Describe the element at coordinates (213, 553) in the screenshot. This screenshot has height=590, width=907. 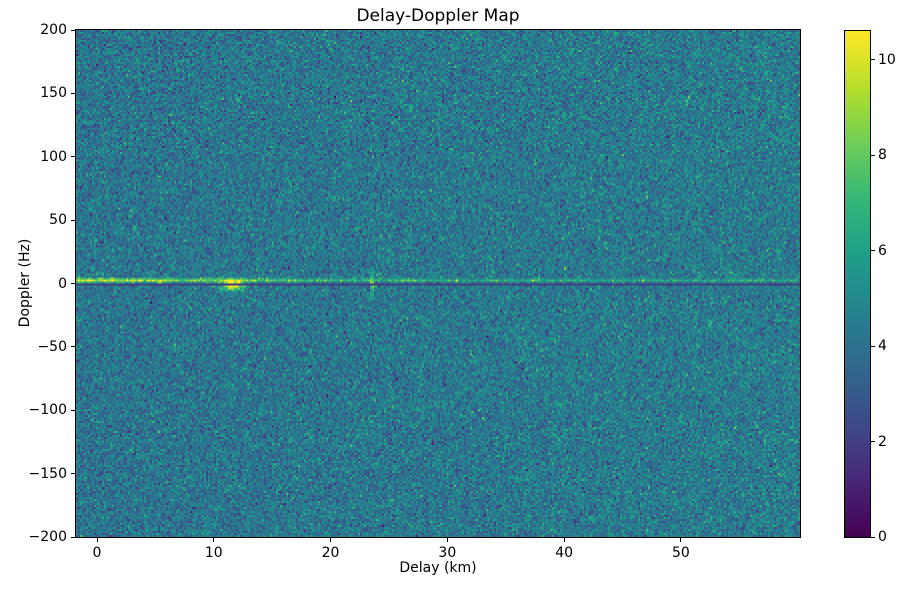
I see `x-tick-label: 10` at that location.